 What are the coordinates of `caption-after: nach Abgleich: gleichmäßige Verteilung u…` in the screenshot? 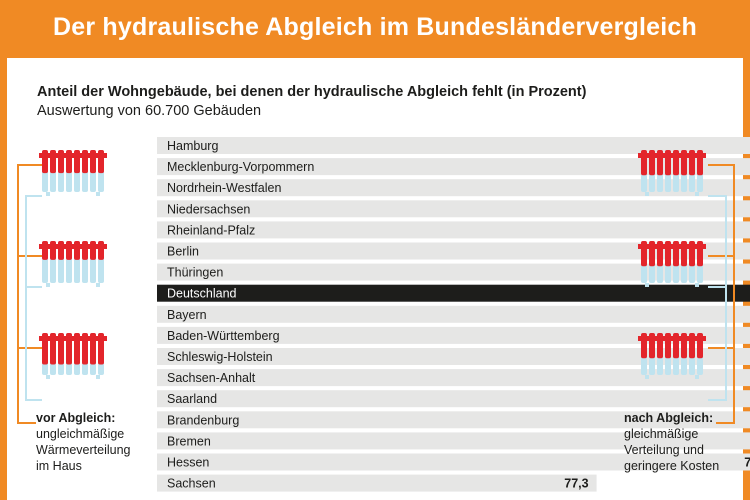 It's located at (684, 442).